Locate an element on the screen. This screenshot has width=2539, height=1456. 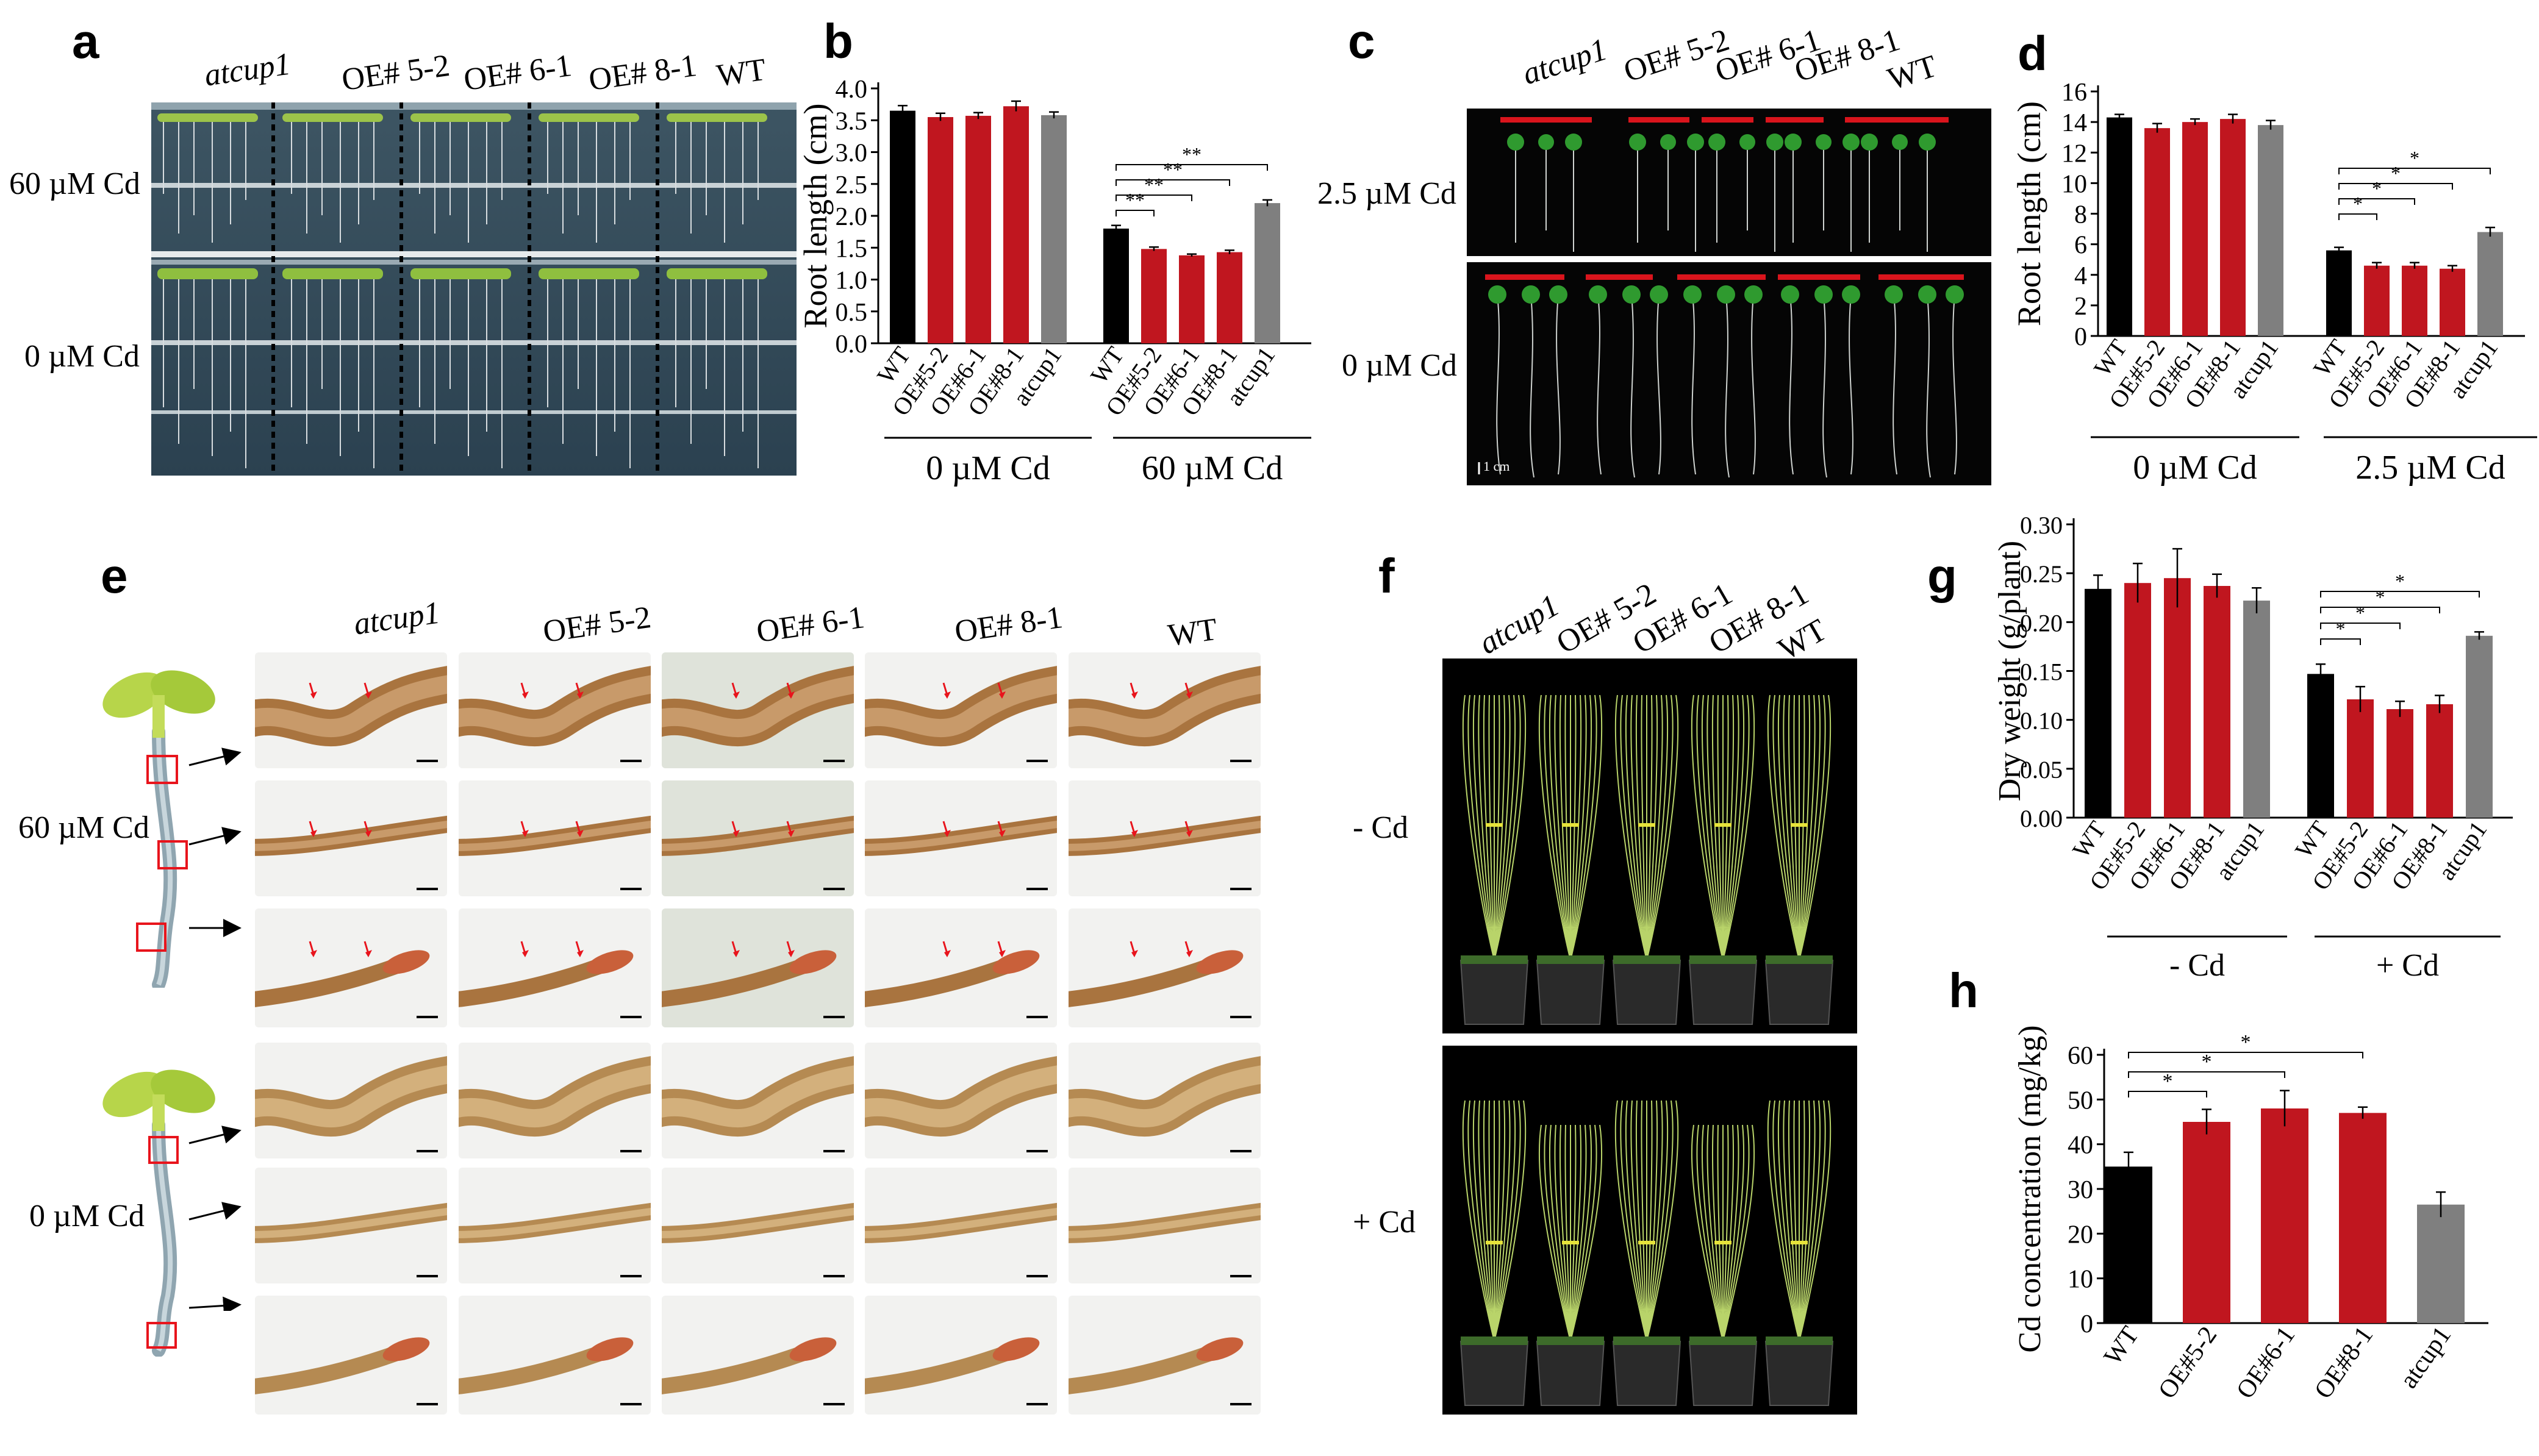
y-tick-label: 2 is located at coordinates (2080, 307).